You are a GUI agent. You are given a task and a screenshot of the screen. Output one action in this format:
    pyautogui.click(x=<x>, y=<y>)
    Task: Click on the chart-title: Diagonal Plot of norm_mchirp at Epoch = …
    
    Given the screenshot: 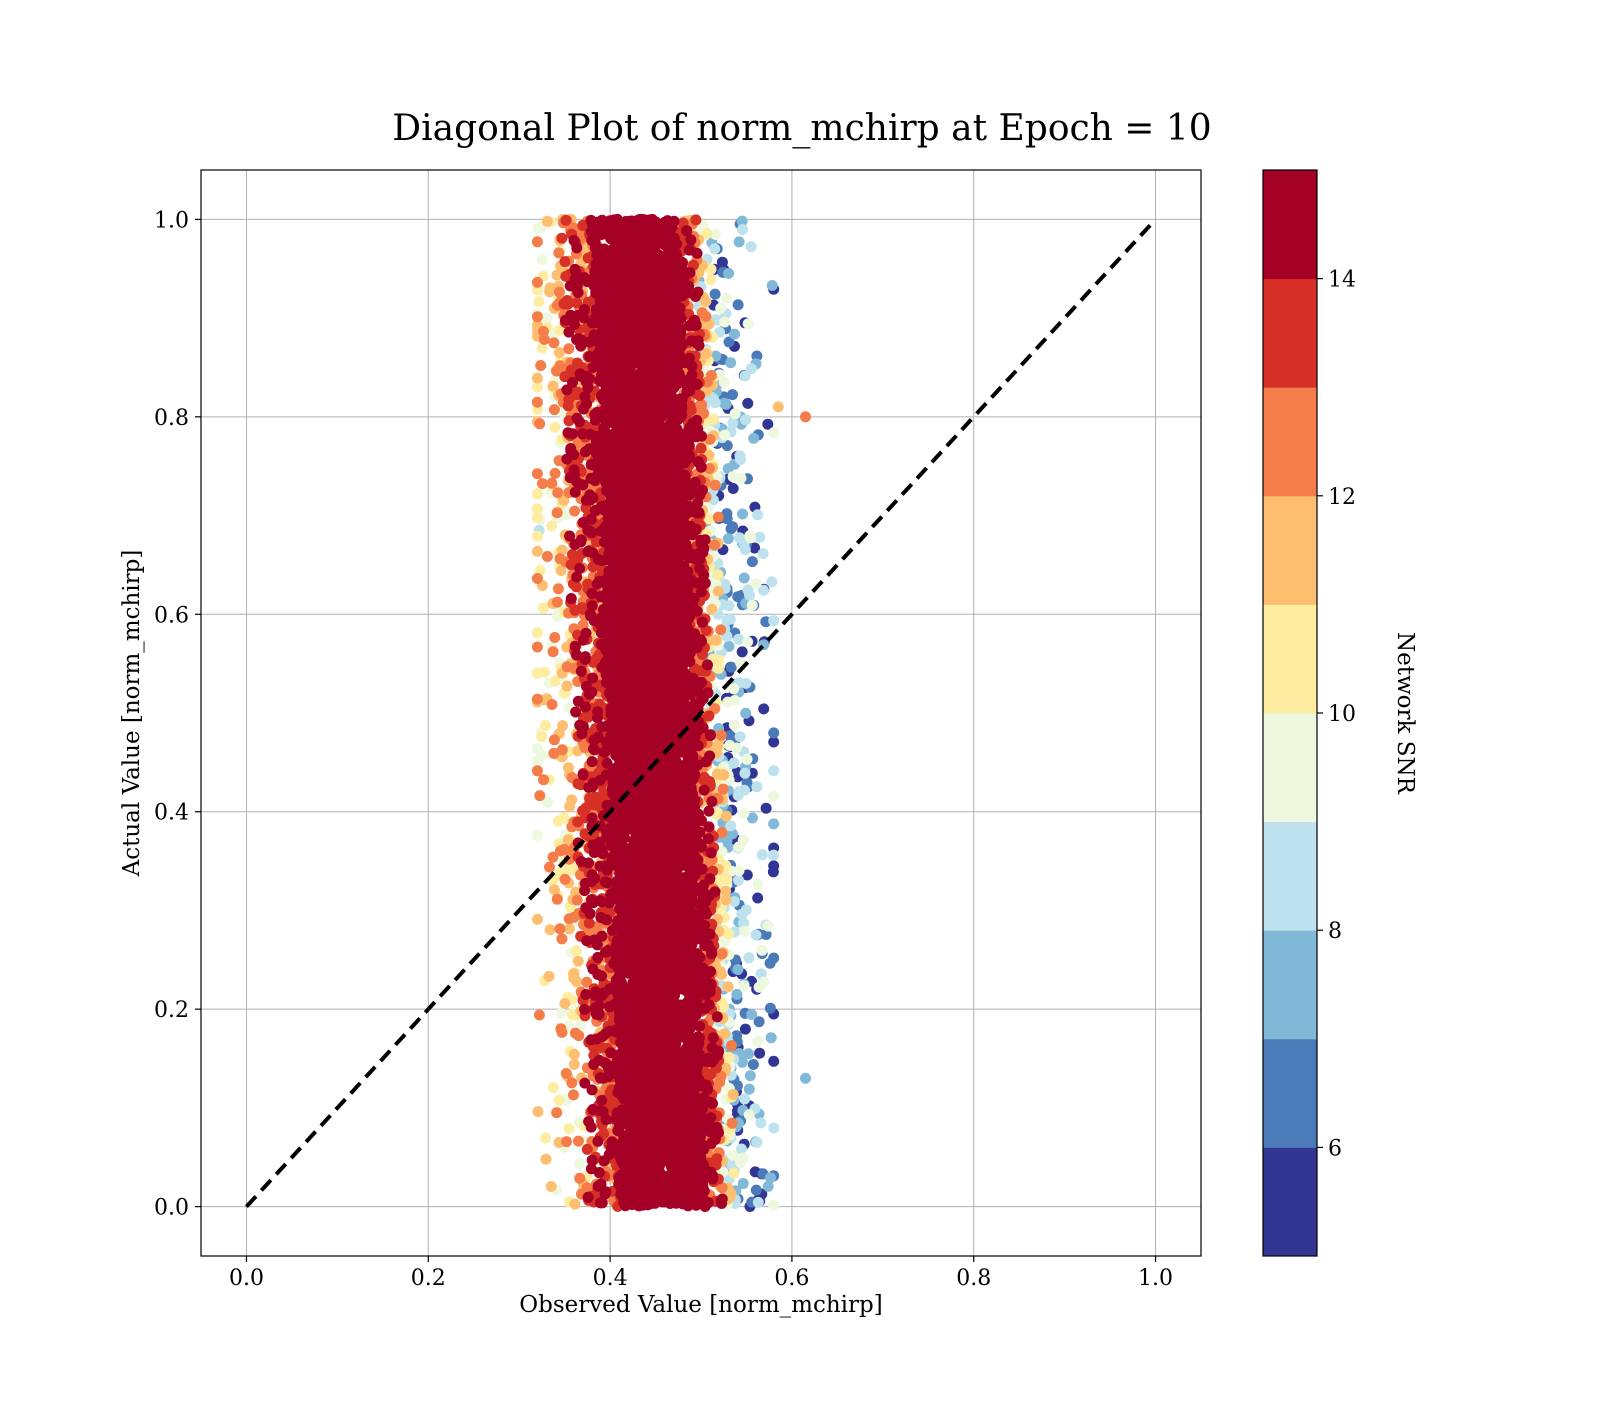 What is the action you would take?
    pyautogui.click(x=801, y=128)
    